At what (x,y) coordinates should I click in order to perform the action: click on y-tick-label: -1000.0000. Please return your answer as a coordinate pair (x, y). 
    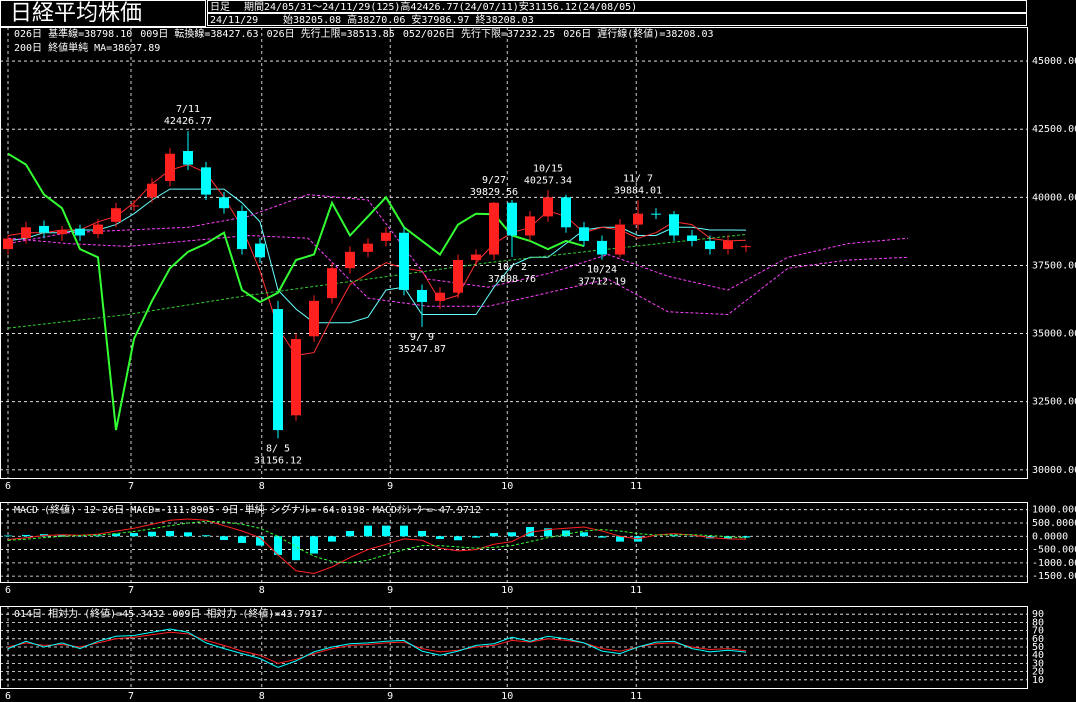
    Looking at the image, I should click on (1054, 563).